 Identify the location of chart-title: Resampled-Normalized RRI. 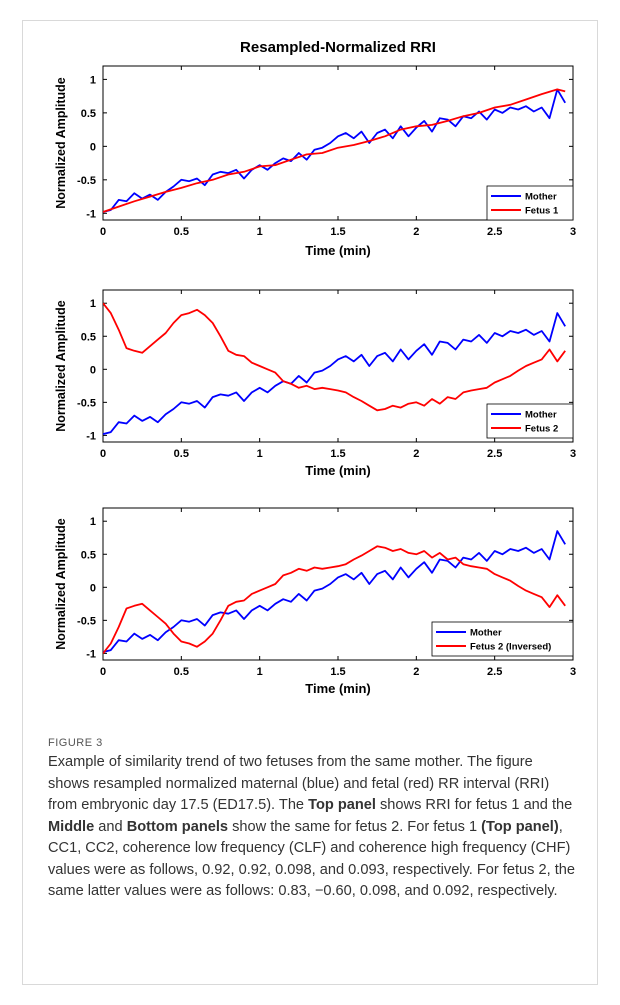
(338, 47).